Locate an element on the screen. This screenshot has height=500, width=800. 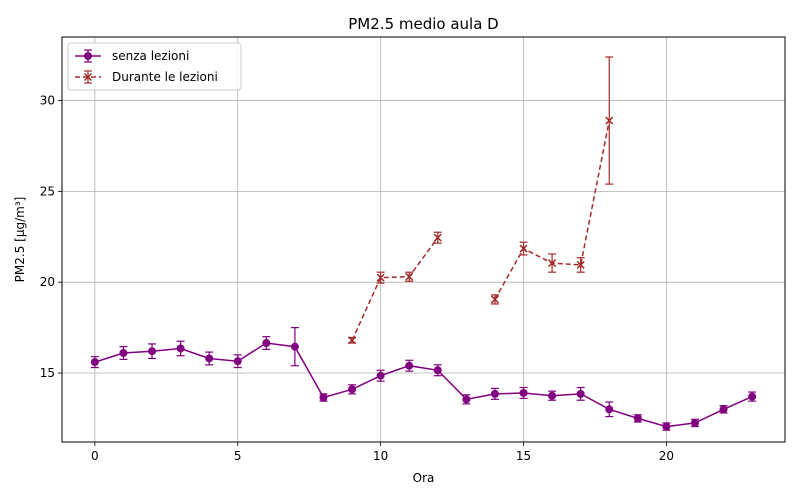
legend-item-durante-le-lezioni: Durante le lezioni is located at coordinates (146, 77).